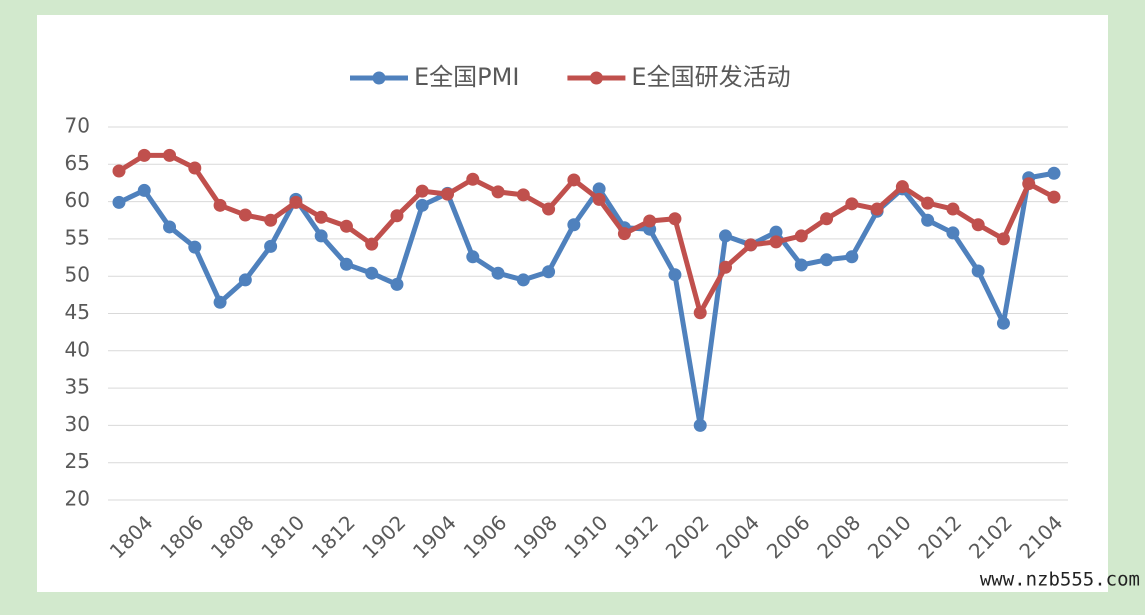 Image resolution: width=1145 pixels, height=615 pixels. Describe the element at coordinates (77, 163) in the screenshot. I see `y-tick-label: 65` at that location.